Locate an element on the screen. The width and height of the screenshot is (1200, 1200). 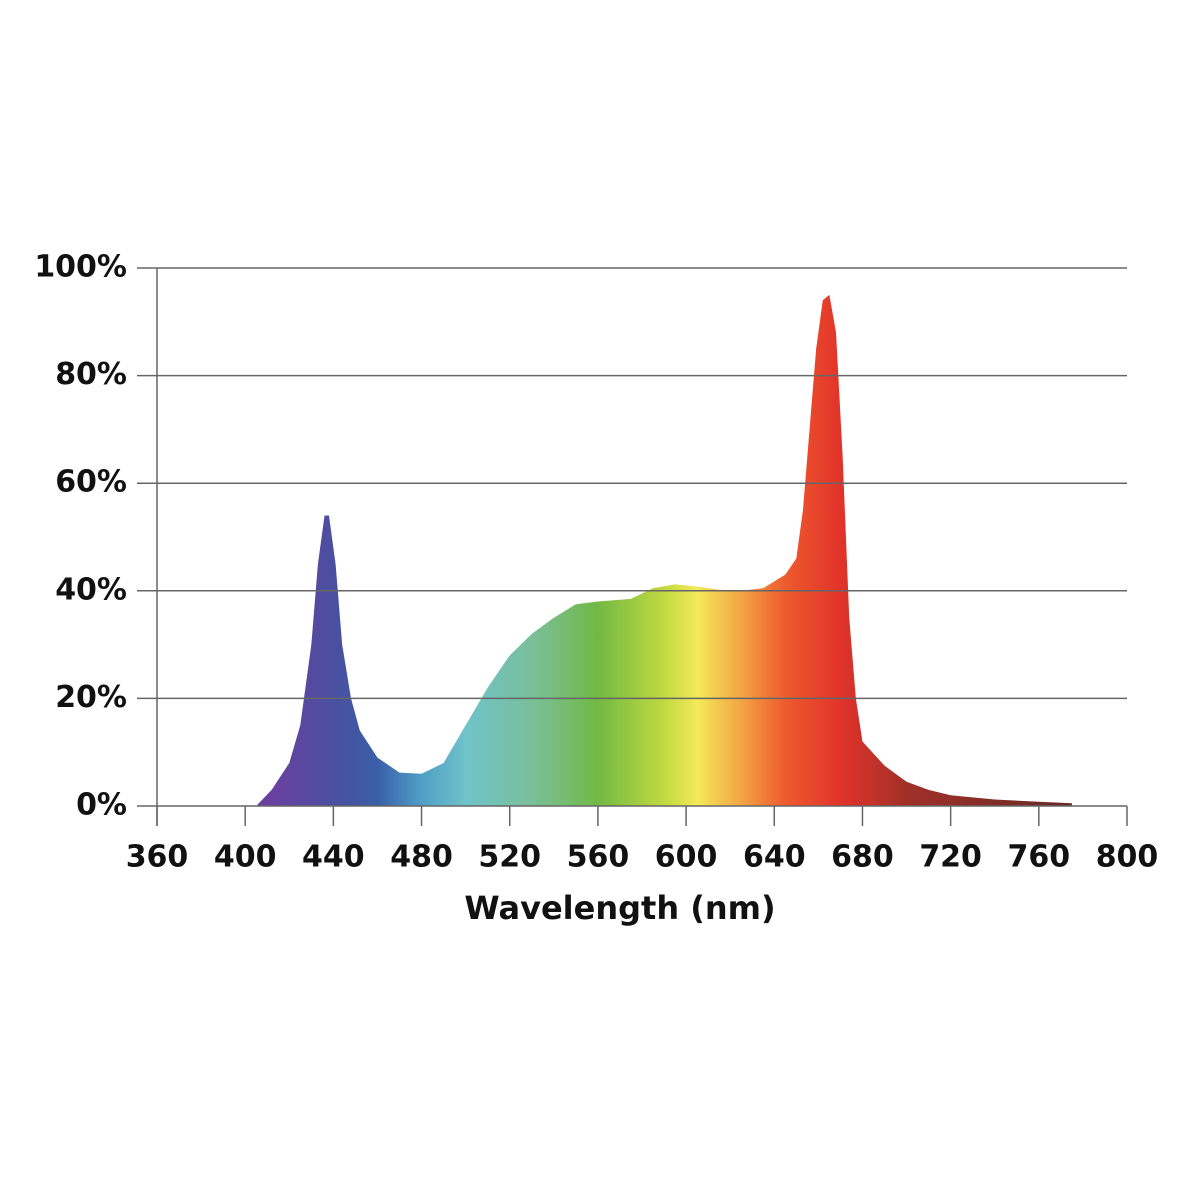
x-tick-label: 640 is located at coordinates (774, 857).